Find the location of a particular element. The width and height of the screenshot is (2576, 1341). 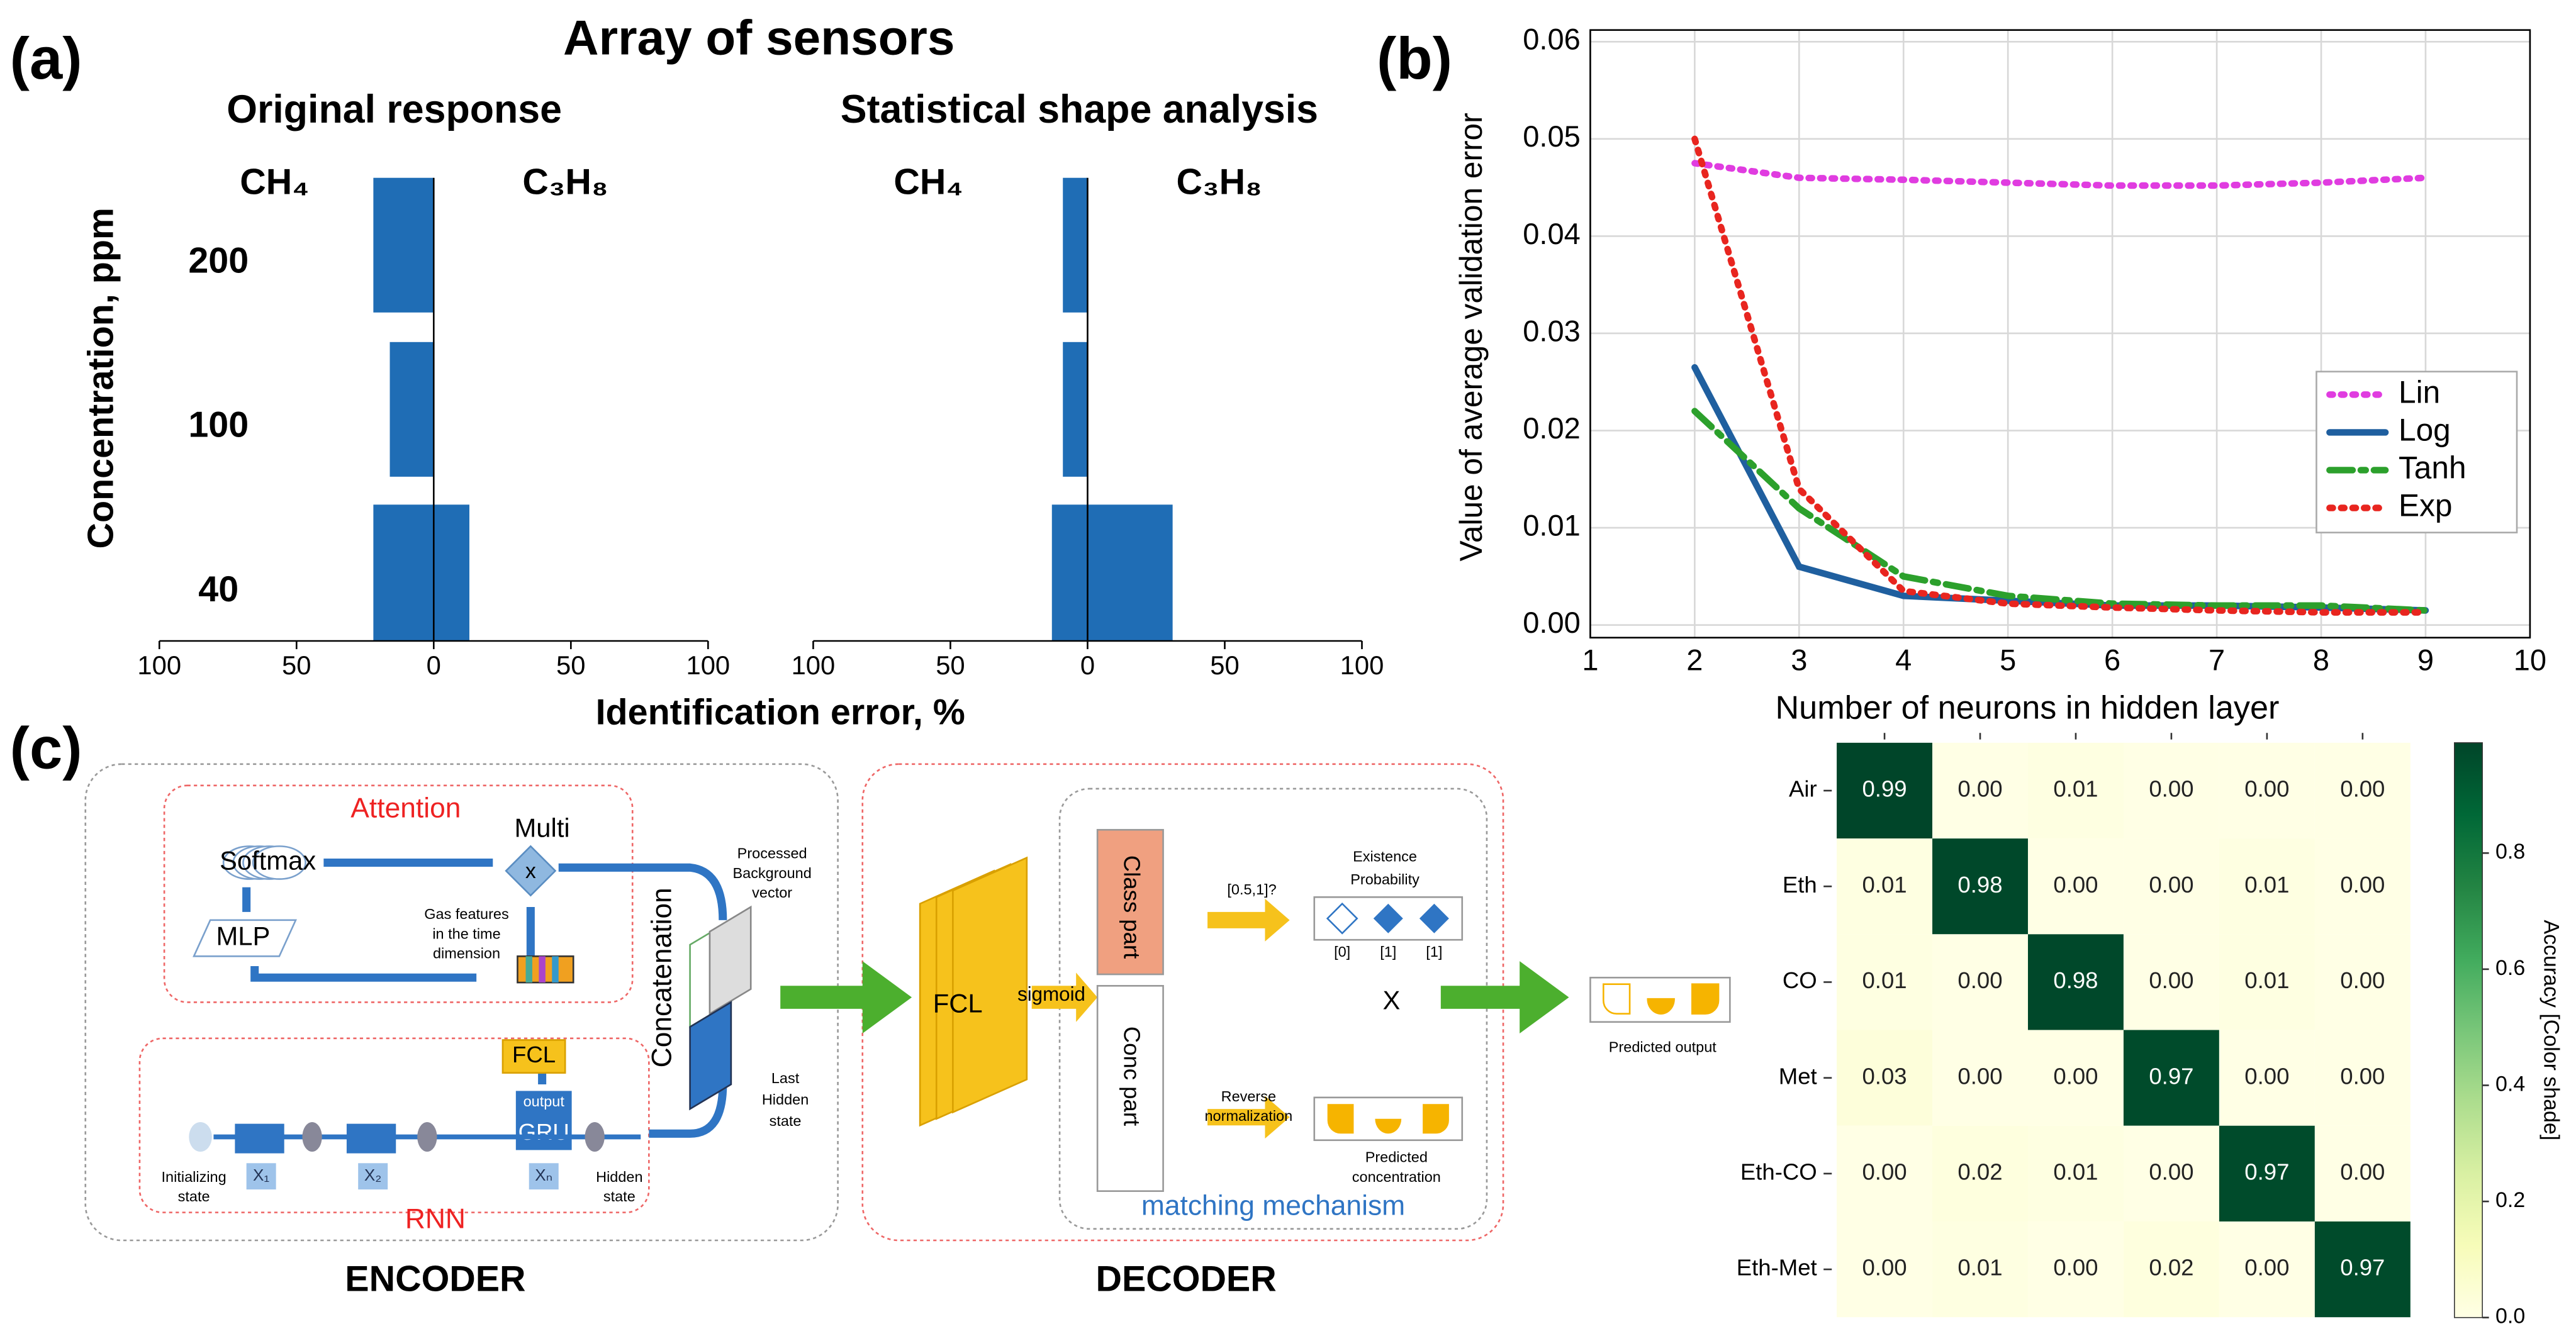

cell-label: 0.97 is located at coordinates (2362, 1268).